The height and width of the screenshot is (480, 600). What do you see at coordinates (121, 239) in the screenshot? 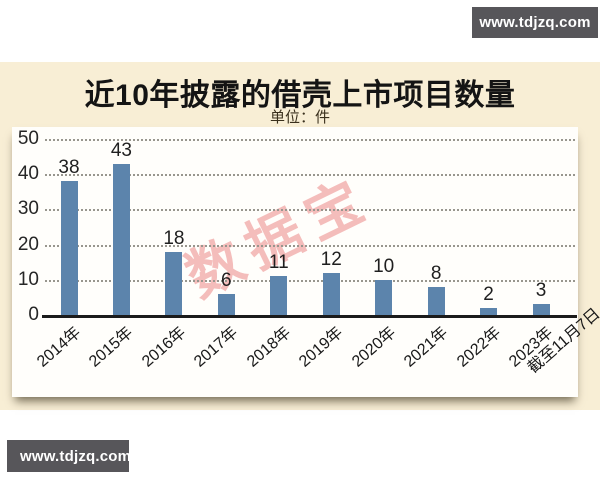
I see `bar-2015年` at bounding box center [121, 239].